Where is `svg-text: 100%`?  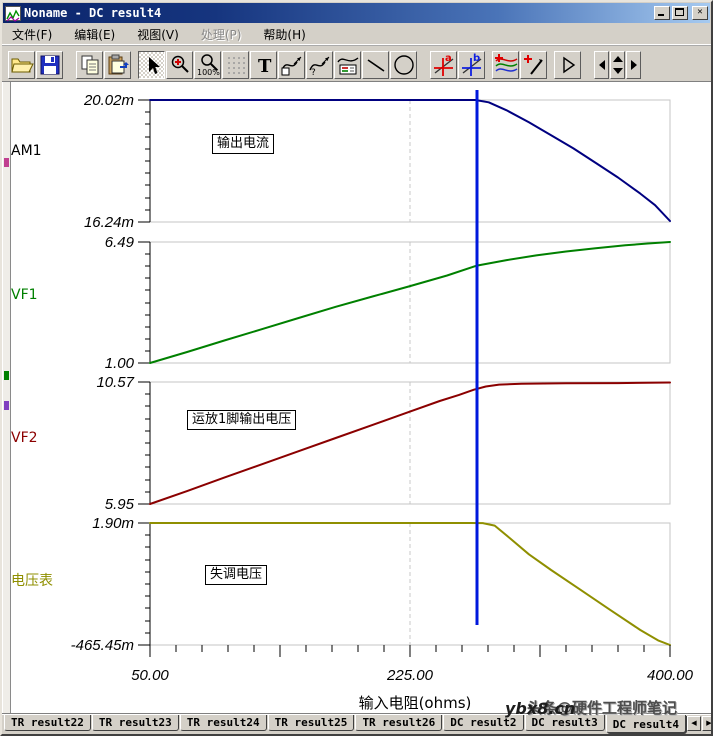 svg-text: 100% is located at coordinates (208, 72).